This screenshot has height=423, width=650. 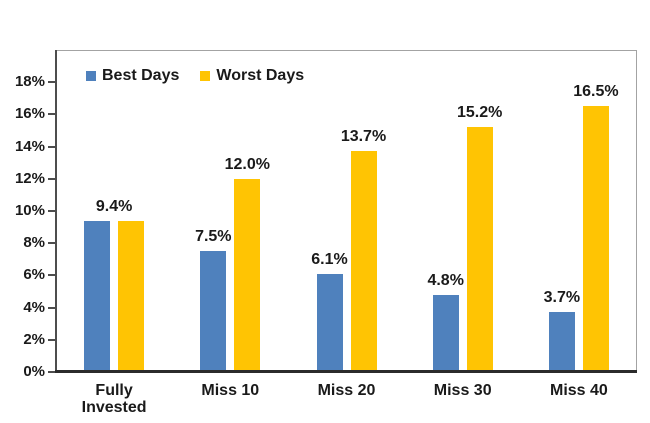 I want to click on value-label: 12.0%, so click(x=247, y=164).